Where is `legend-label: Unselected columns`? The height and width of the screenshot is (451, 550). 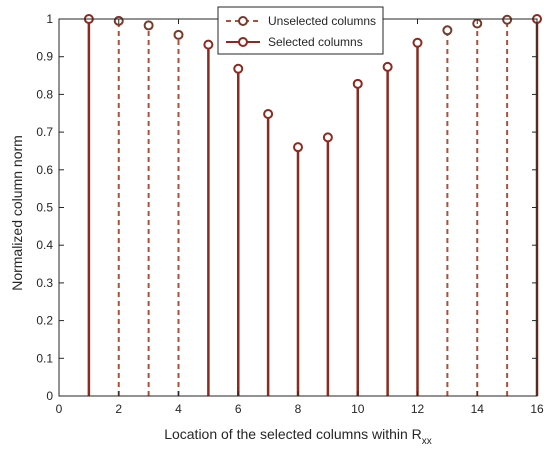
legend-label: Unselected columns is located at coordinates (322, 21).